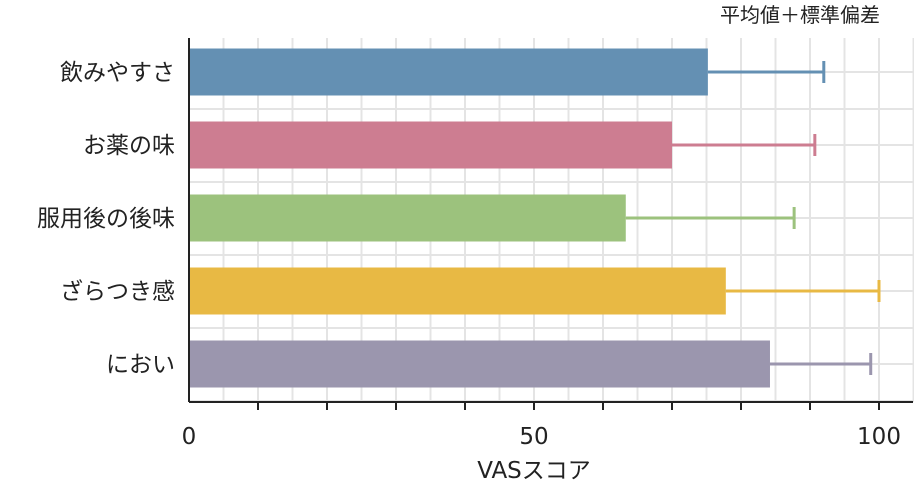 Image resolution: width=914 pixels, height=490 pixels. I want to click on category-label: ざらつき感, so click(117, 291).